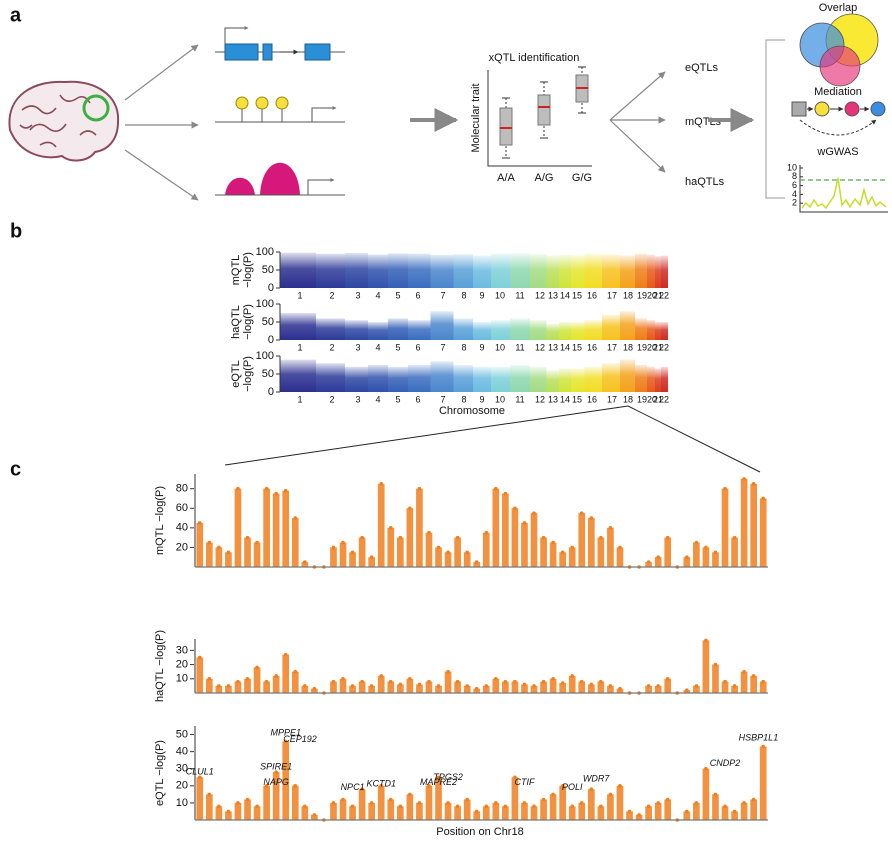 The image size is (892, 842). I want to click on x-tick-label: 7, so click(442, 347).